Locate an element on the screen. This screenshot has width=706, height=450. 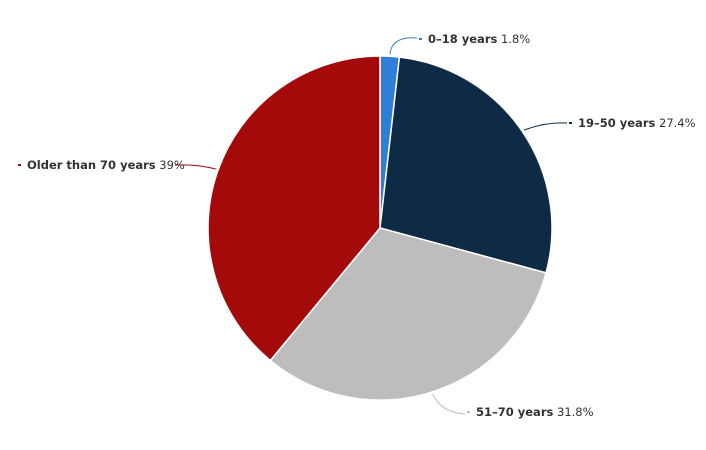
data-label-category: 0–18 years is located at coordinates (462, 39).